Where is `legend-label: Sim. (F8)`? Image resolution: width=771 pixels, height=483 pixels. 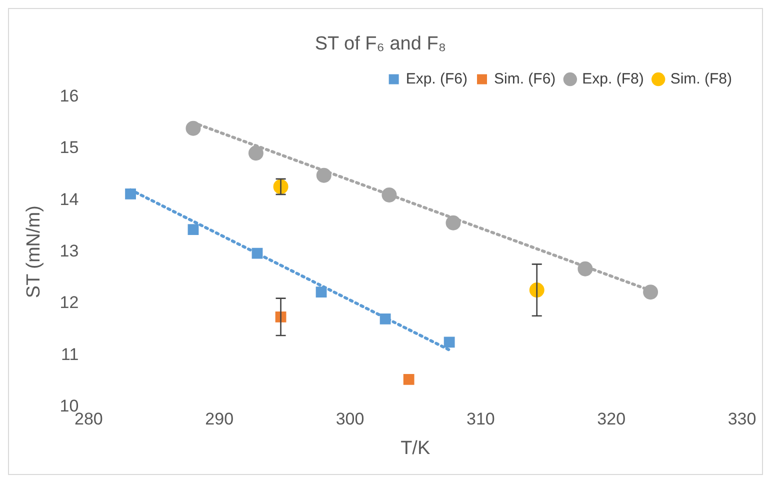 legend-label: Sim. (F8) is located at coordinates (701, 79).